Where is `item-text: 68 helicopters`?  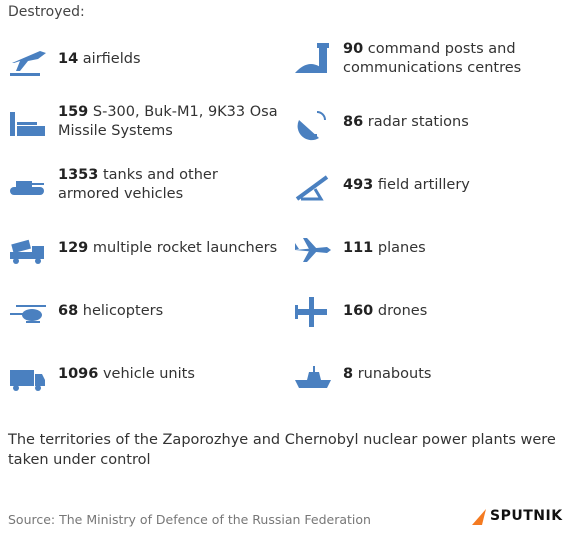 item-text: 68 helicopters is located at coordinates (168, 311).